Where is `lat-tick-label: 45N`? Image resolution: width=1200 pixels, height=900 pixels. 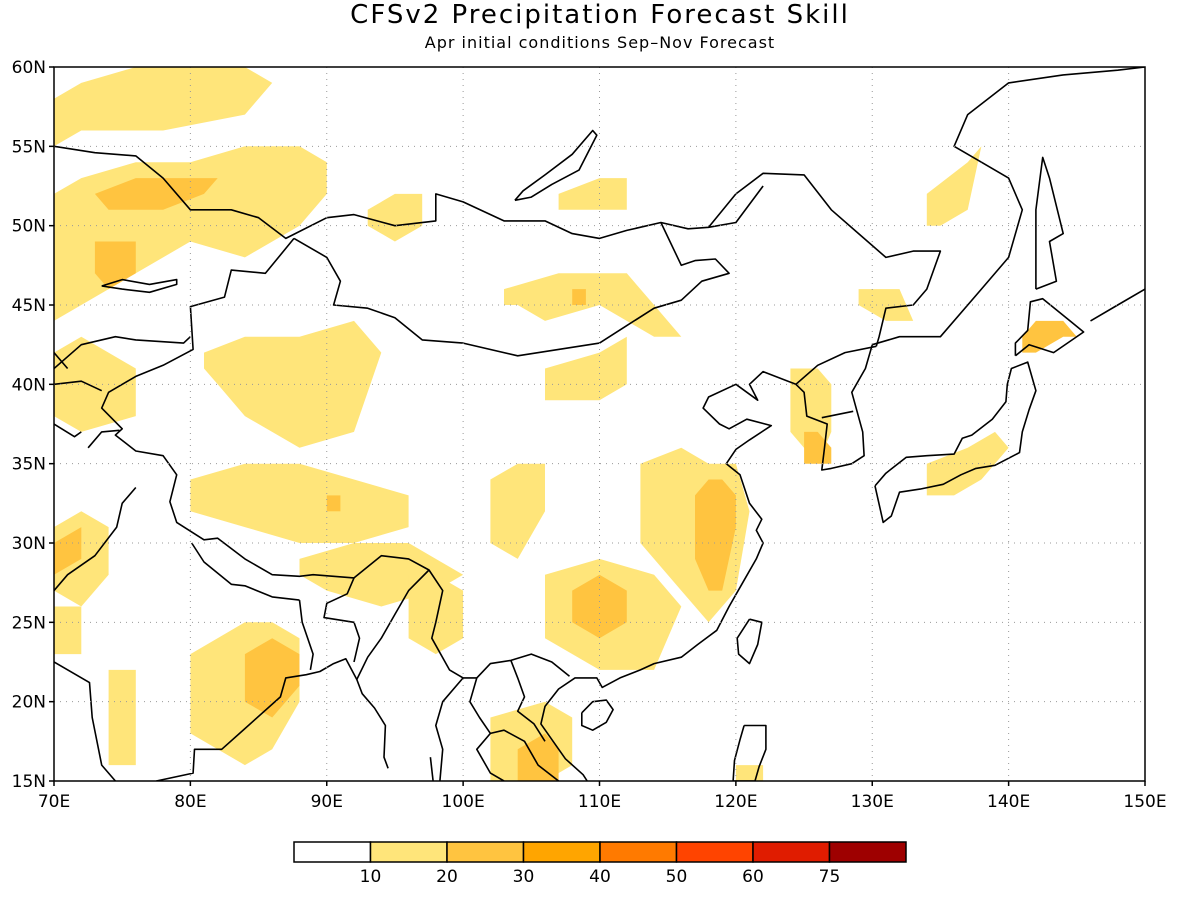 lat-tick-label: 45N is located at coordinates (29, 306).